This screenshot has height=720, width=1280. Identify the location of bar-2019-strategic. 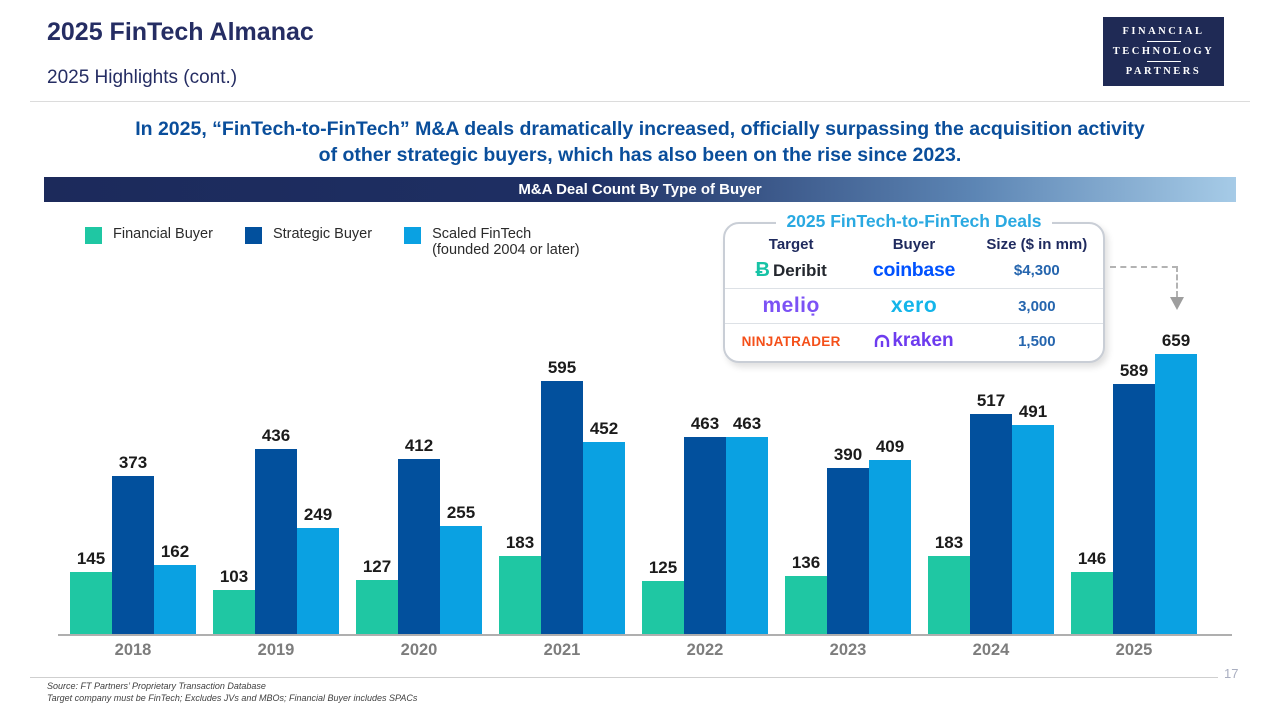
(276, 541).